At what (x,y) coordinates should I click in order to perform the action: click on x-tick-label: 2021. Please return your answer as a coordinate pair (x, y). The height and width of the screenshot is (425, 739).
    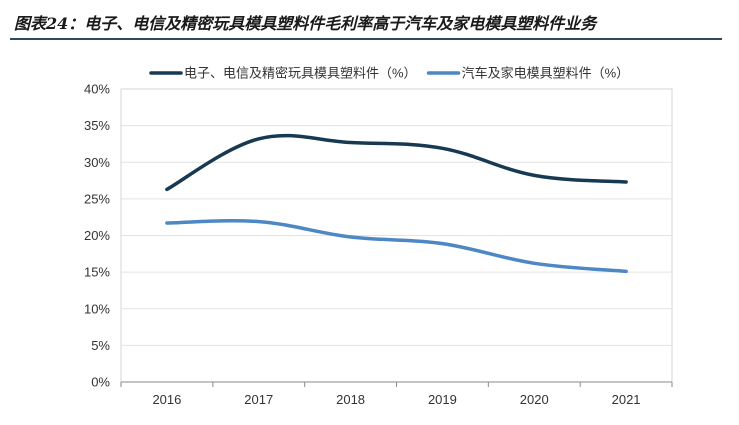
    Looking at the image, I should click on (626, 399).